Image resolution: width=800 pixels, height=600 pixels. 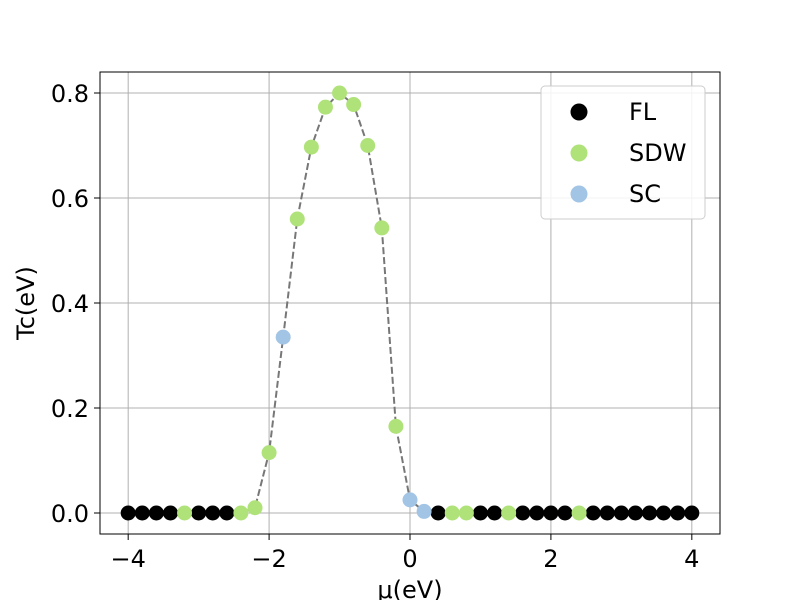 I want to click on y-axis-label: Tc(eV), so click(x=26, y=303).